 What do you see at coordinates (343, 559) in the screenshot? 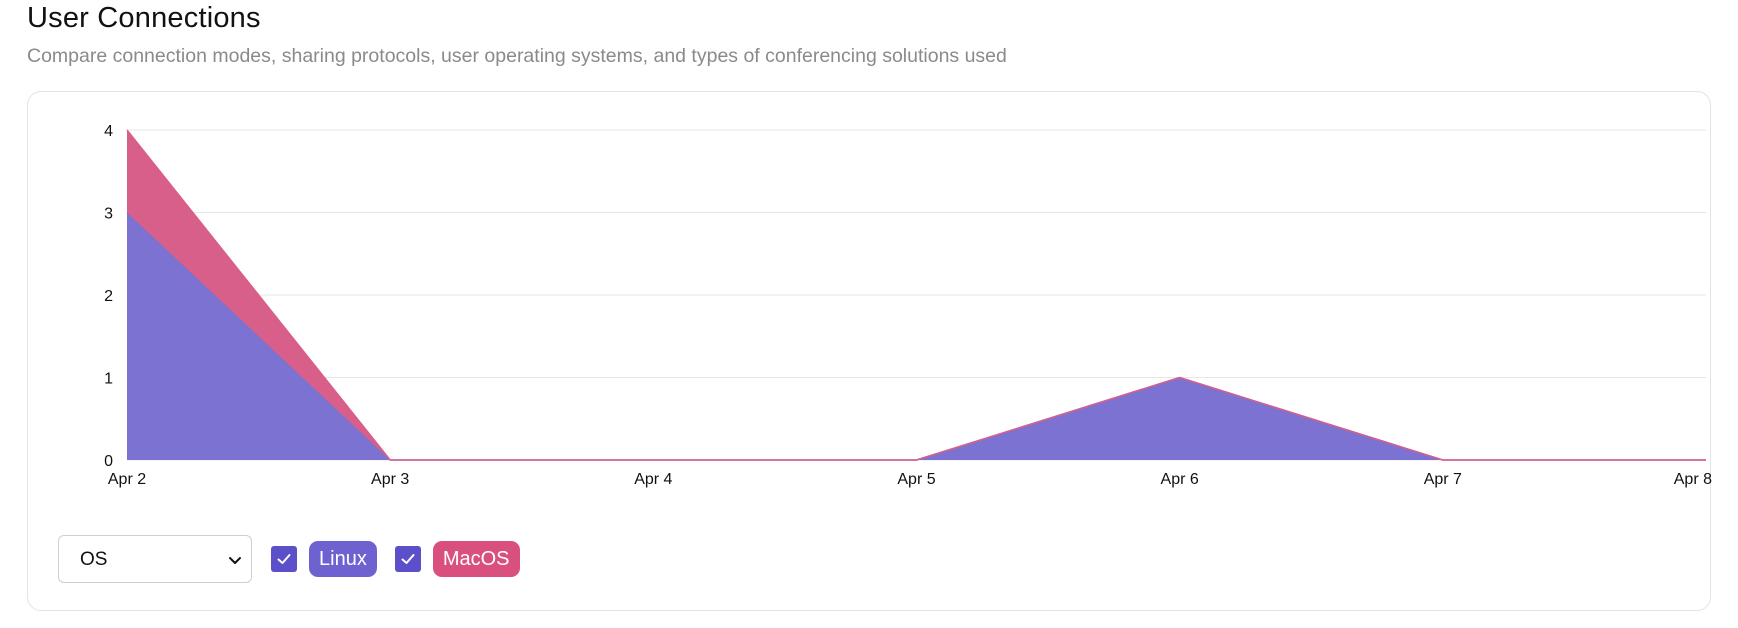
I see `legend-label-linux: Linux` at bounding box center [343, 559].